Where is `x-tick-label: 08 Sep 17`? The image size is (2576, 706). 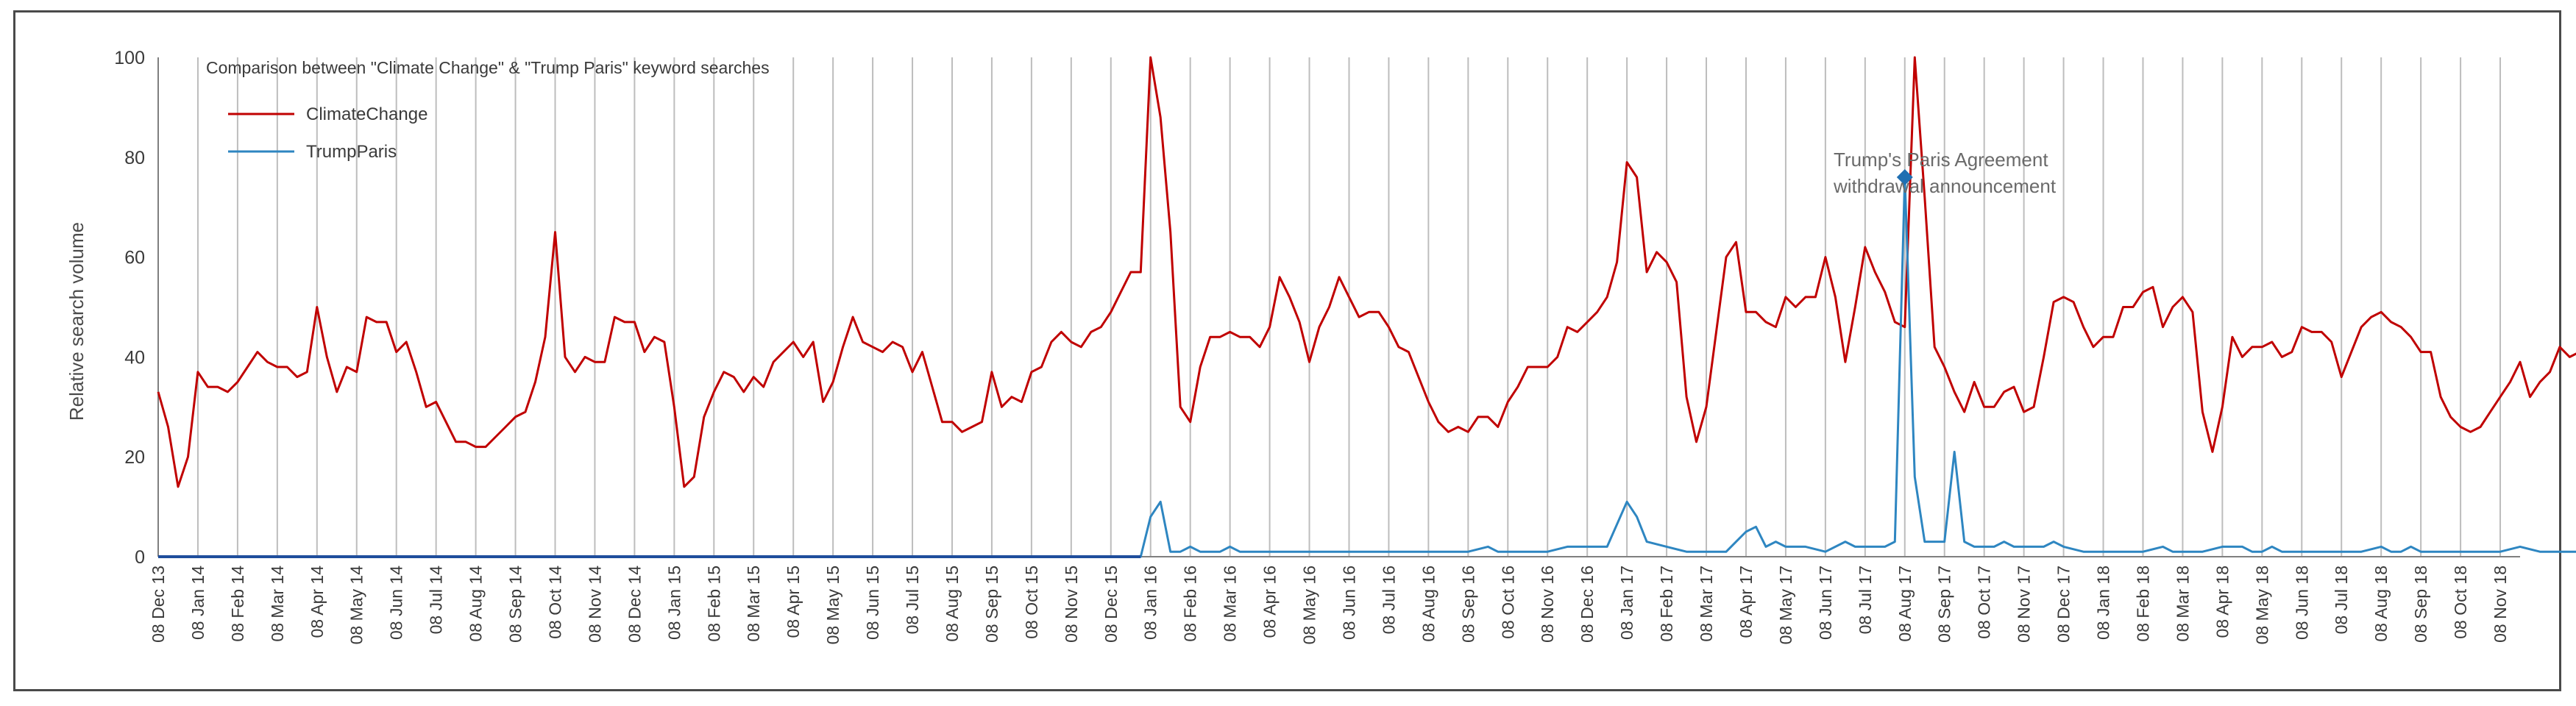
x-tick-label: 08 Sep 17 is located at coordinates (1944, 604).